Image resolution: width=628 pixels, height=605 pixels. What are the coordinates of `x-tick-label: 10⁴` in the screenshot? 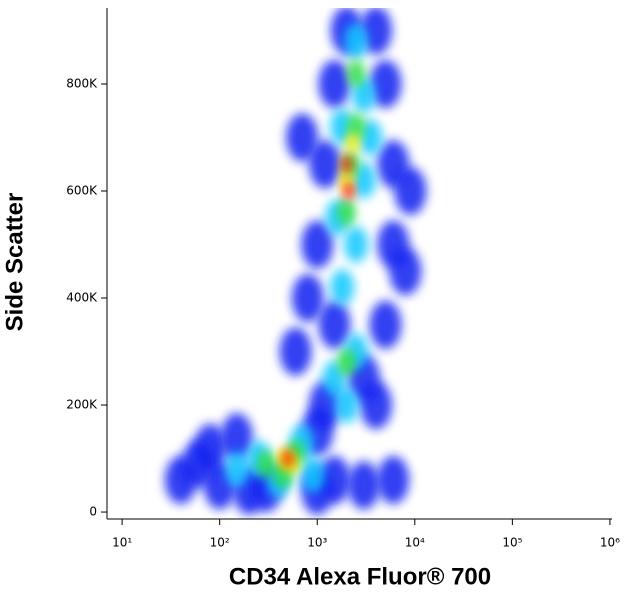 It's located at (415, 543).